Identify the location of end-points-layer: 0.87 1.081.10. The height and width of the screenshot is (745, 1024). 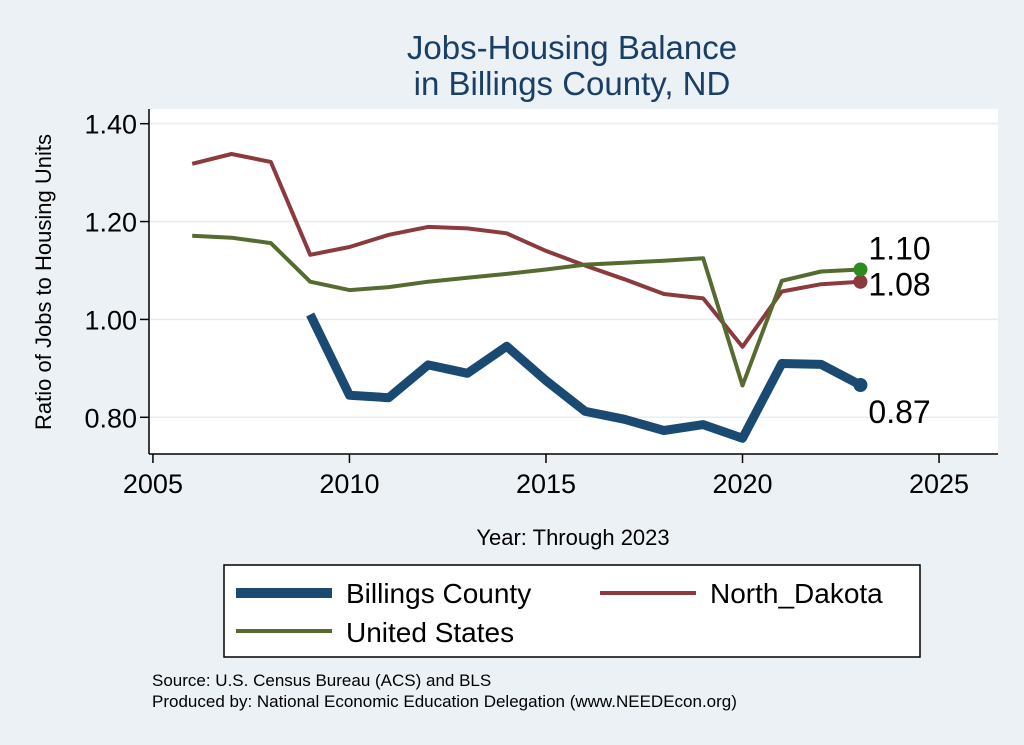
(892, 330).